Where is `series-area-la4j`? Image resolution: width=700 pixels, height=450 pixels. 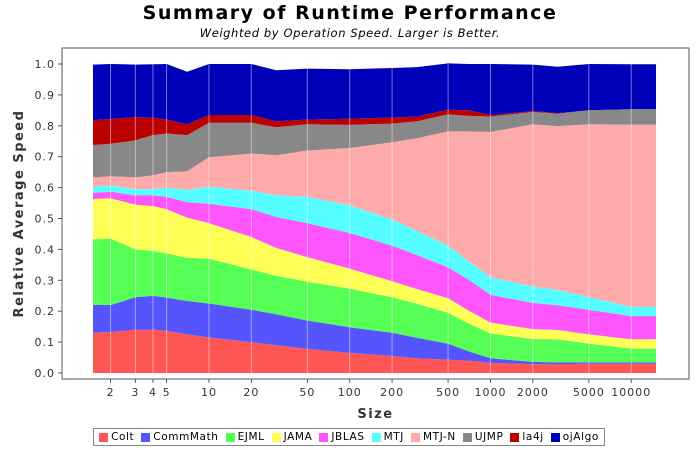 series-area-la4j is located at coordinates (374, 127).